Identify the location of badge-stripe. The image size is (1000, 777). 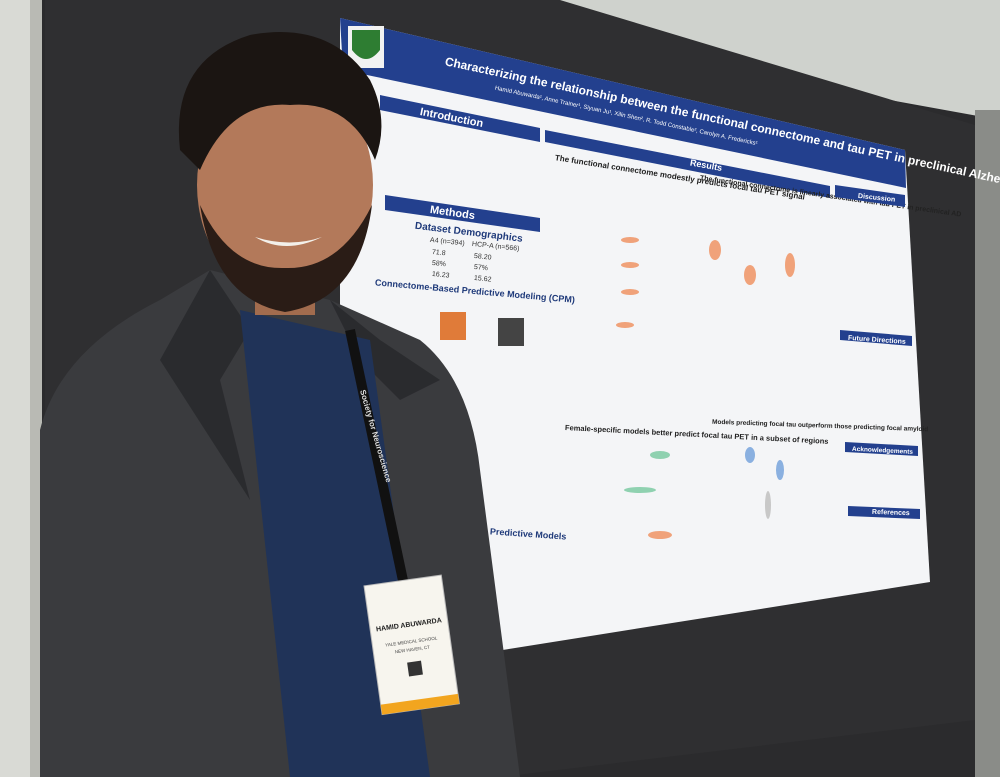
(420, 704).